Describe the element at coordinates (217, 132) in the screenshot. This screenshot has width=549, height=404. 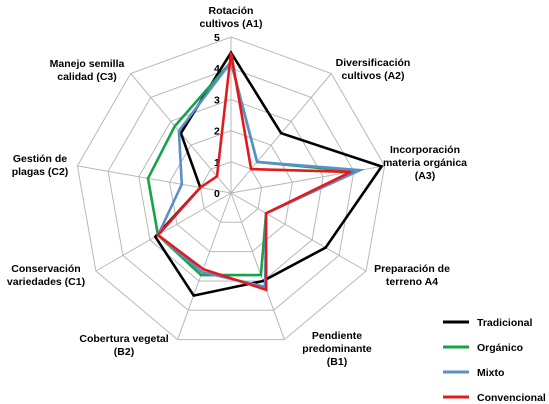
I see `tick-label-2: 2` at that location.